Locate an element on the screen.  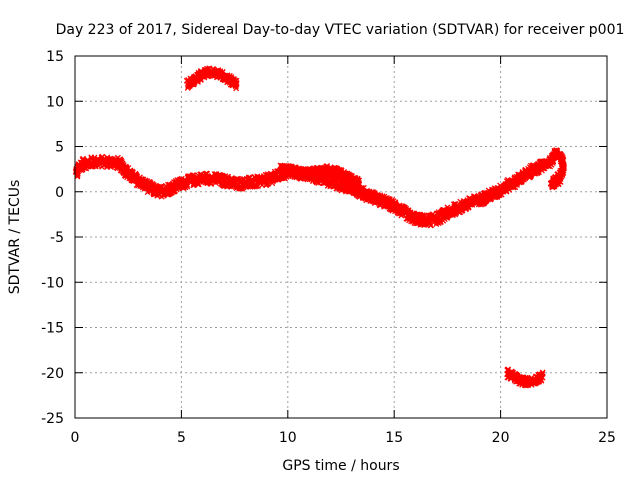
series-low-arc is located at coordinates (525, 377).